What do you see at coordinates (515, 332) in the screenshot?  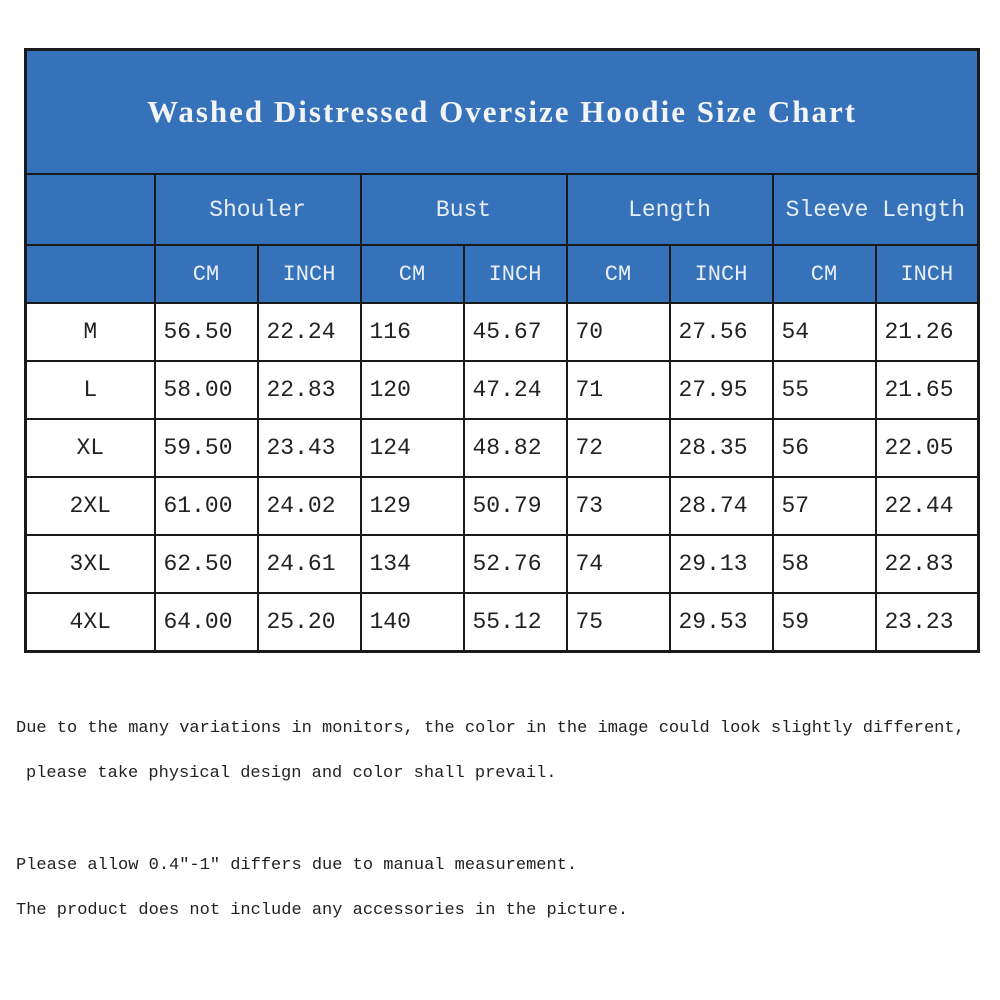 I see `measurement: 45.67` at bounding box center [515, 332].